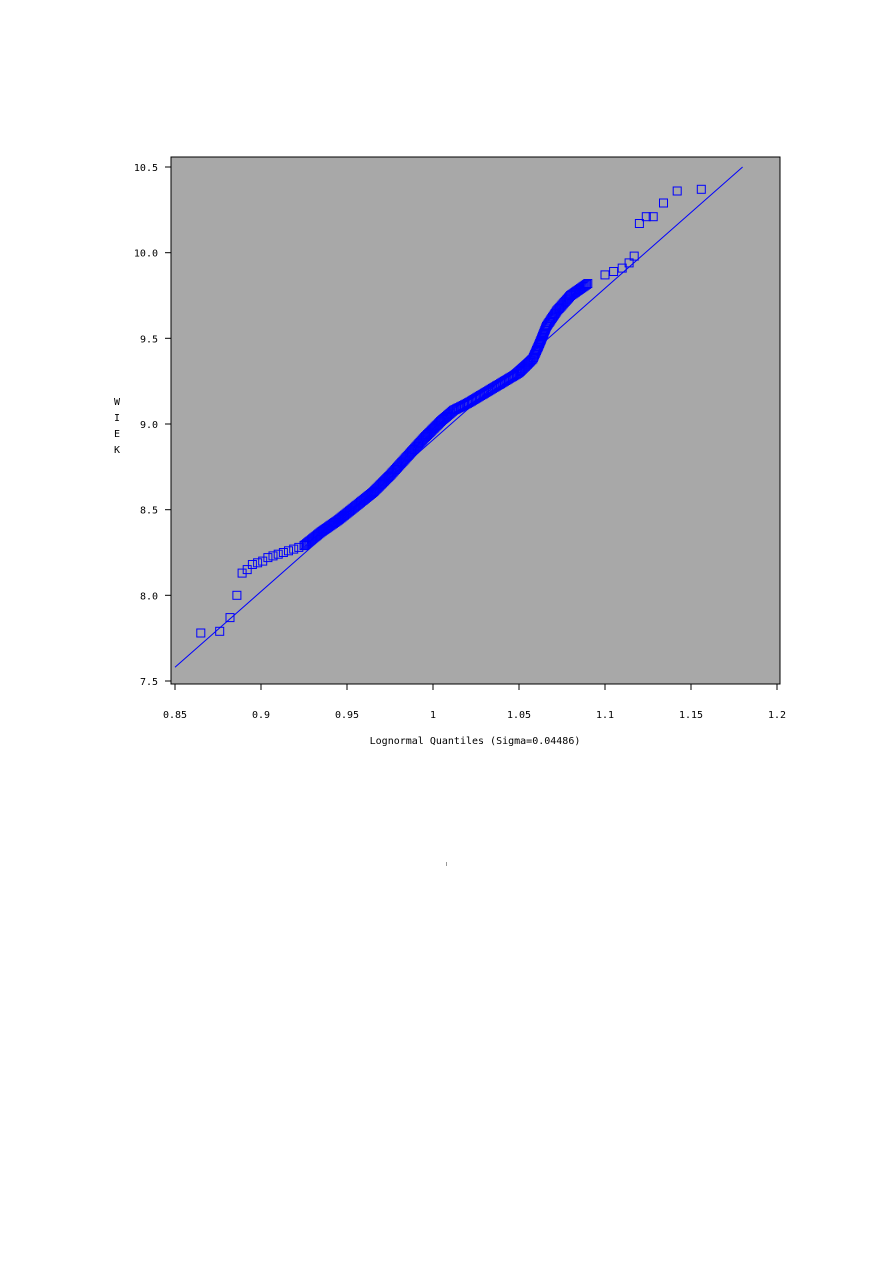  What do you see at coordinates (446, 415) in the screenshot?
I see `quantile-curve-layer` at bounding box center [446, 415].